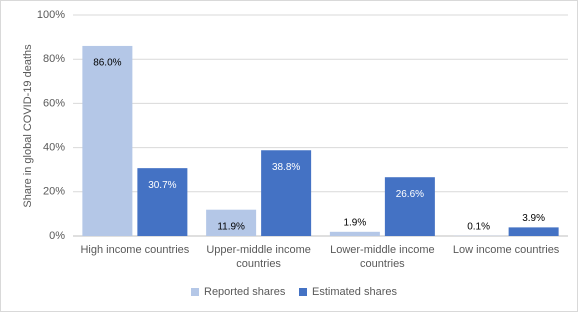  What do you see at coordinates (51, 15) in the screenshot?
I see `y-tick-label: 100%` at bounding box center [51, 15].